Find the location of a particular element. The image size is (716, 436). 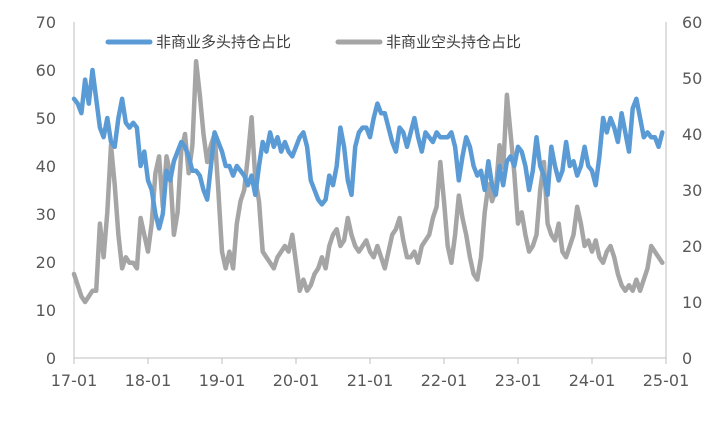

right-y-tick-label: 60 is located at coordinates (692, 22).